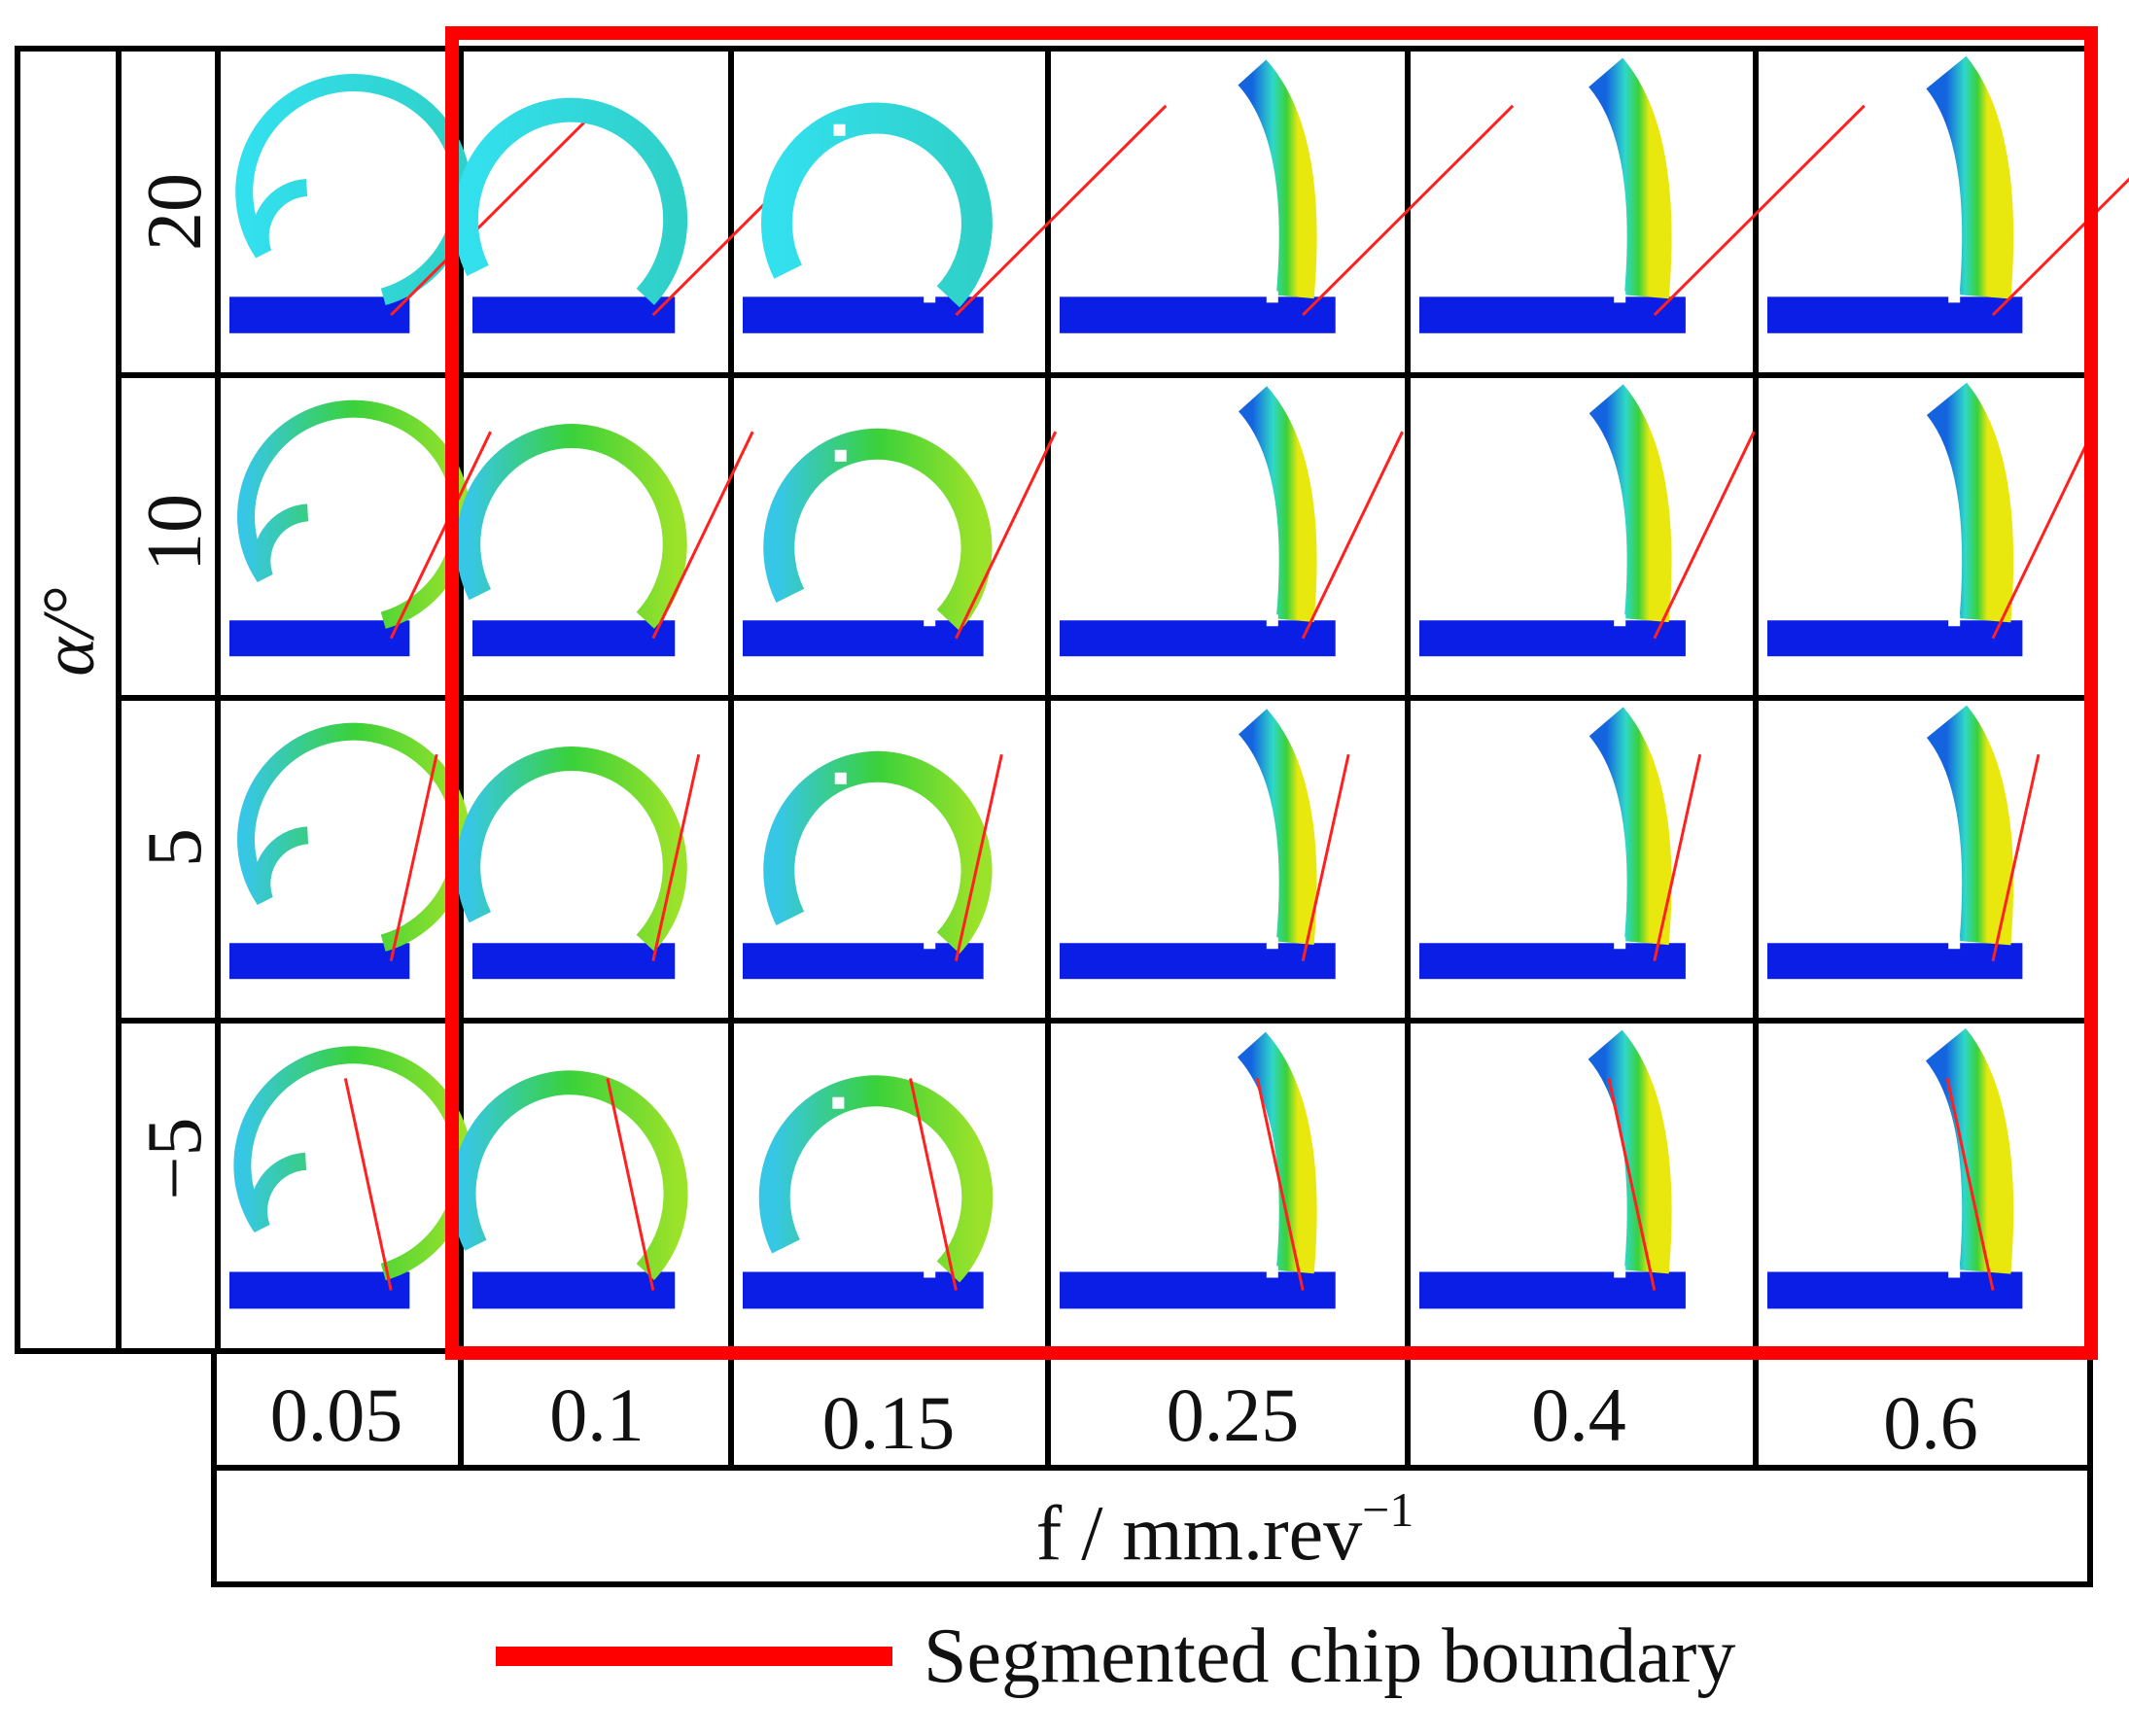  I want to click on feed-label-row, so click(1152, 1409).